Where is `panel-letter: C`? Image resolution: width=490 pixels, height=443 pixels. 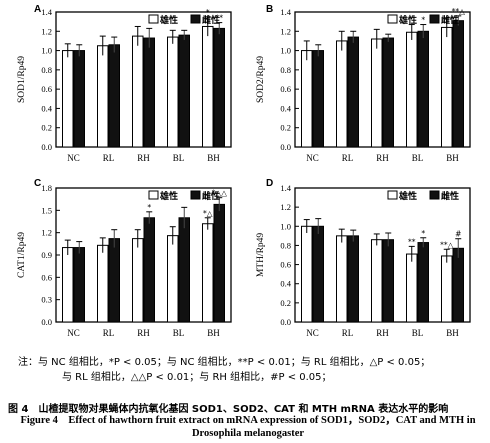 panel-letter: C is located at coordinates (37, 183).